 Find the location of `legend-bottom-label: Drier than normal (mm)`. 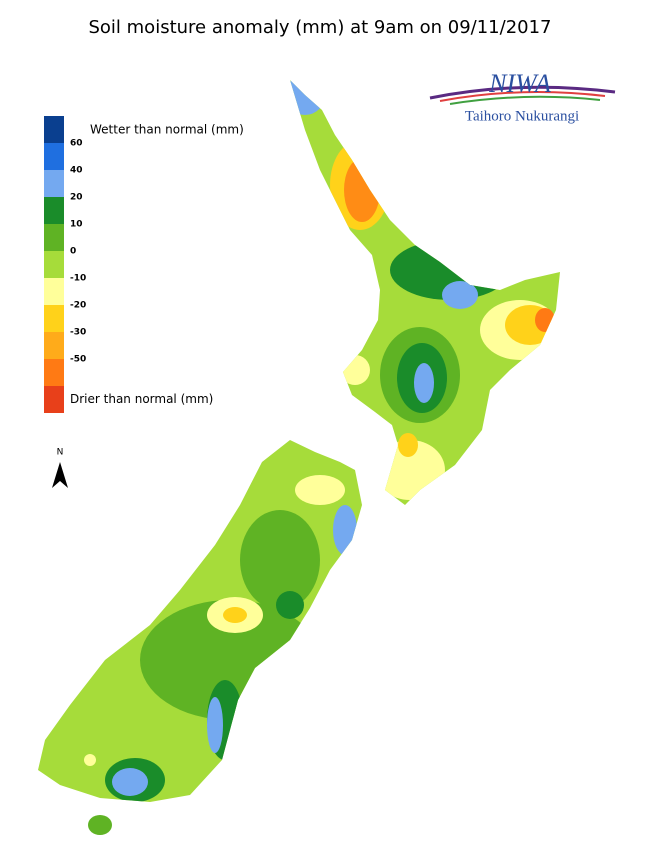

legend-bottom-label: Drier than normal (mm) is located at coordinates (141, 399).